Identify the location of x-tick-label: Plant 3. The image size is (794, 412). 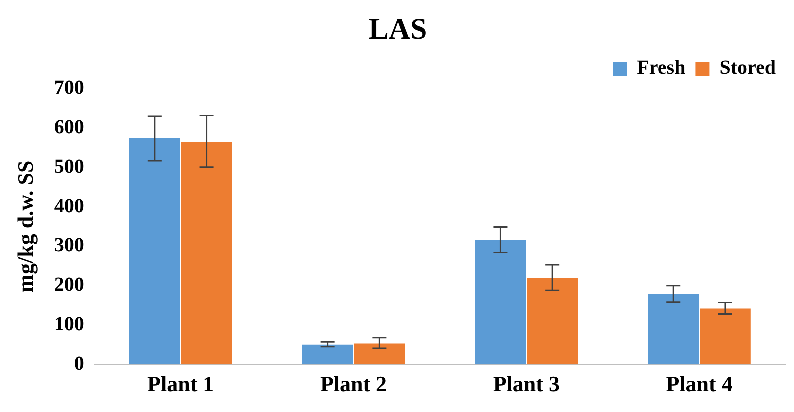
(526, 383).